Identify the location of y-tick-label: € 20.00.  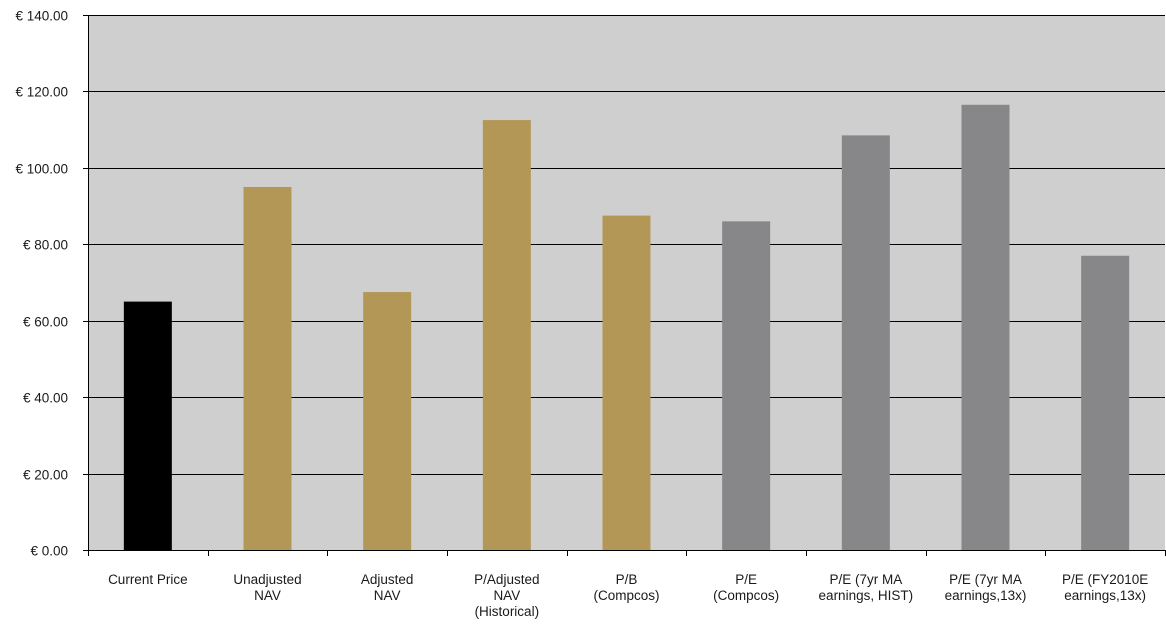
(45, 475).